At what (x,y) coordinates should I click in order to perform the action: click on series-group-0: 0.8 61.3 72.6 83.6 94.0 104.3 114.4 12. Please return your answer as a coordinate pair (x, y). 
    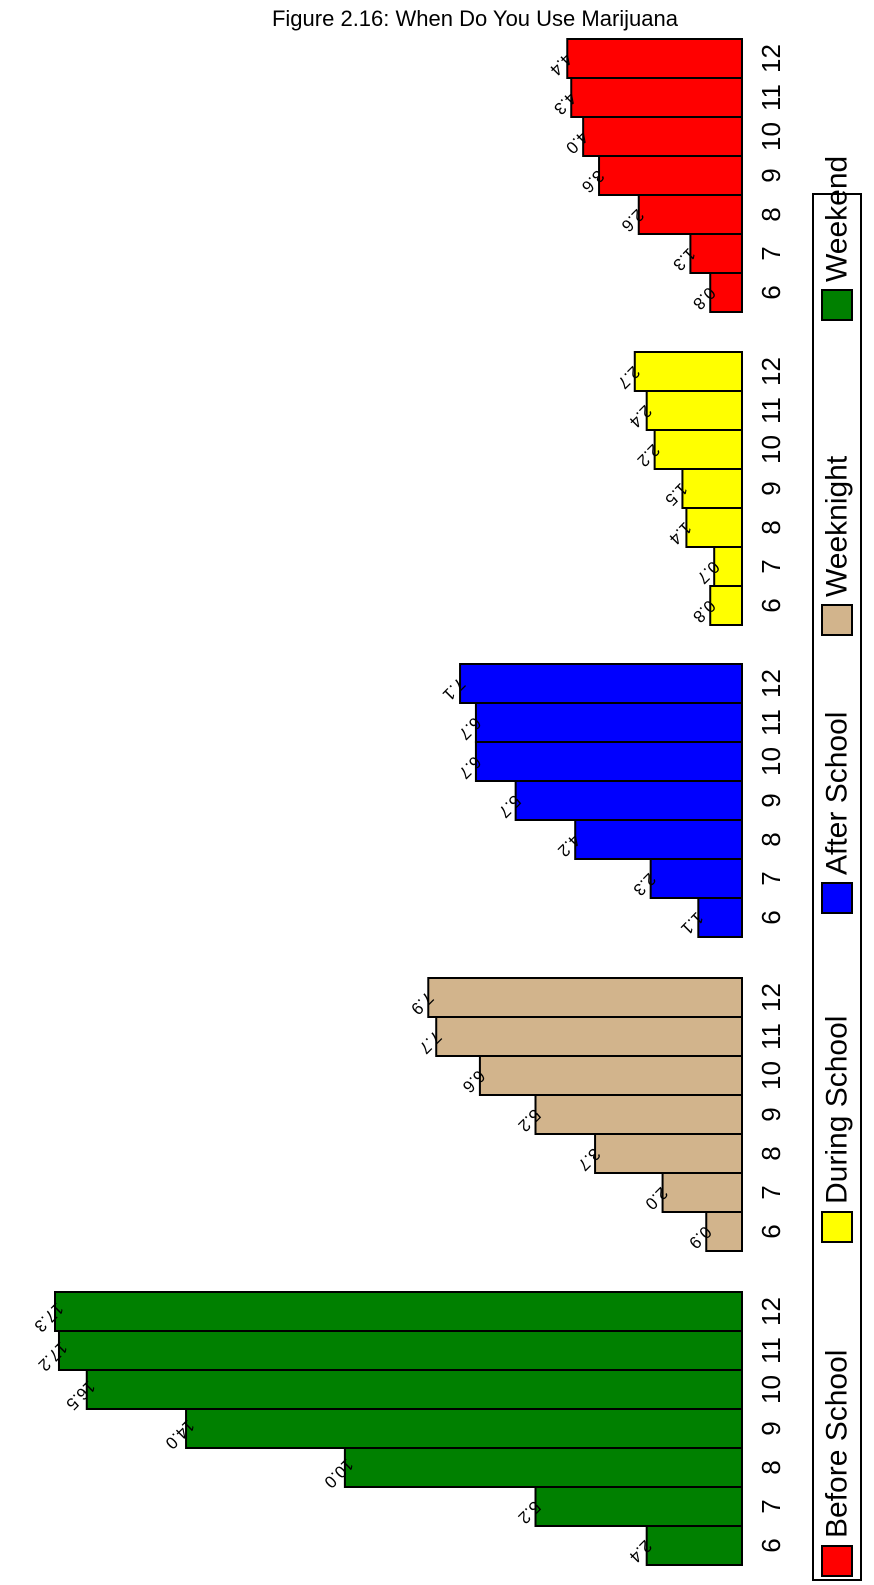
    Looking at the image, I should click on (666, 175).